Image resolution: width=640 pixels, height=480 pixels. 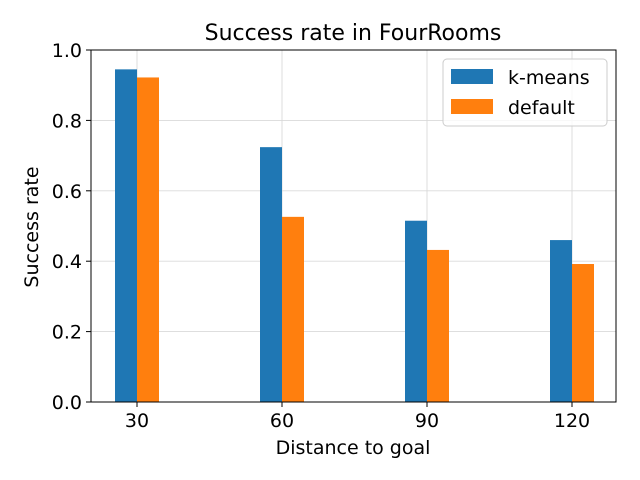 I want to click on legend-swatch-k-means, so click(x=472, y=76).